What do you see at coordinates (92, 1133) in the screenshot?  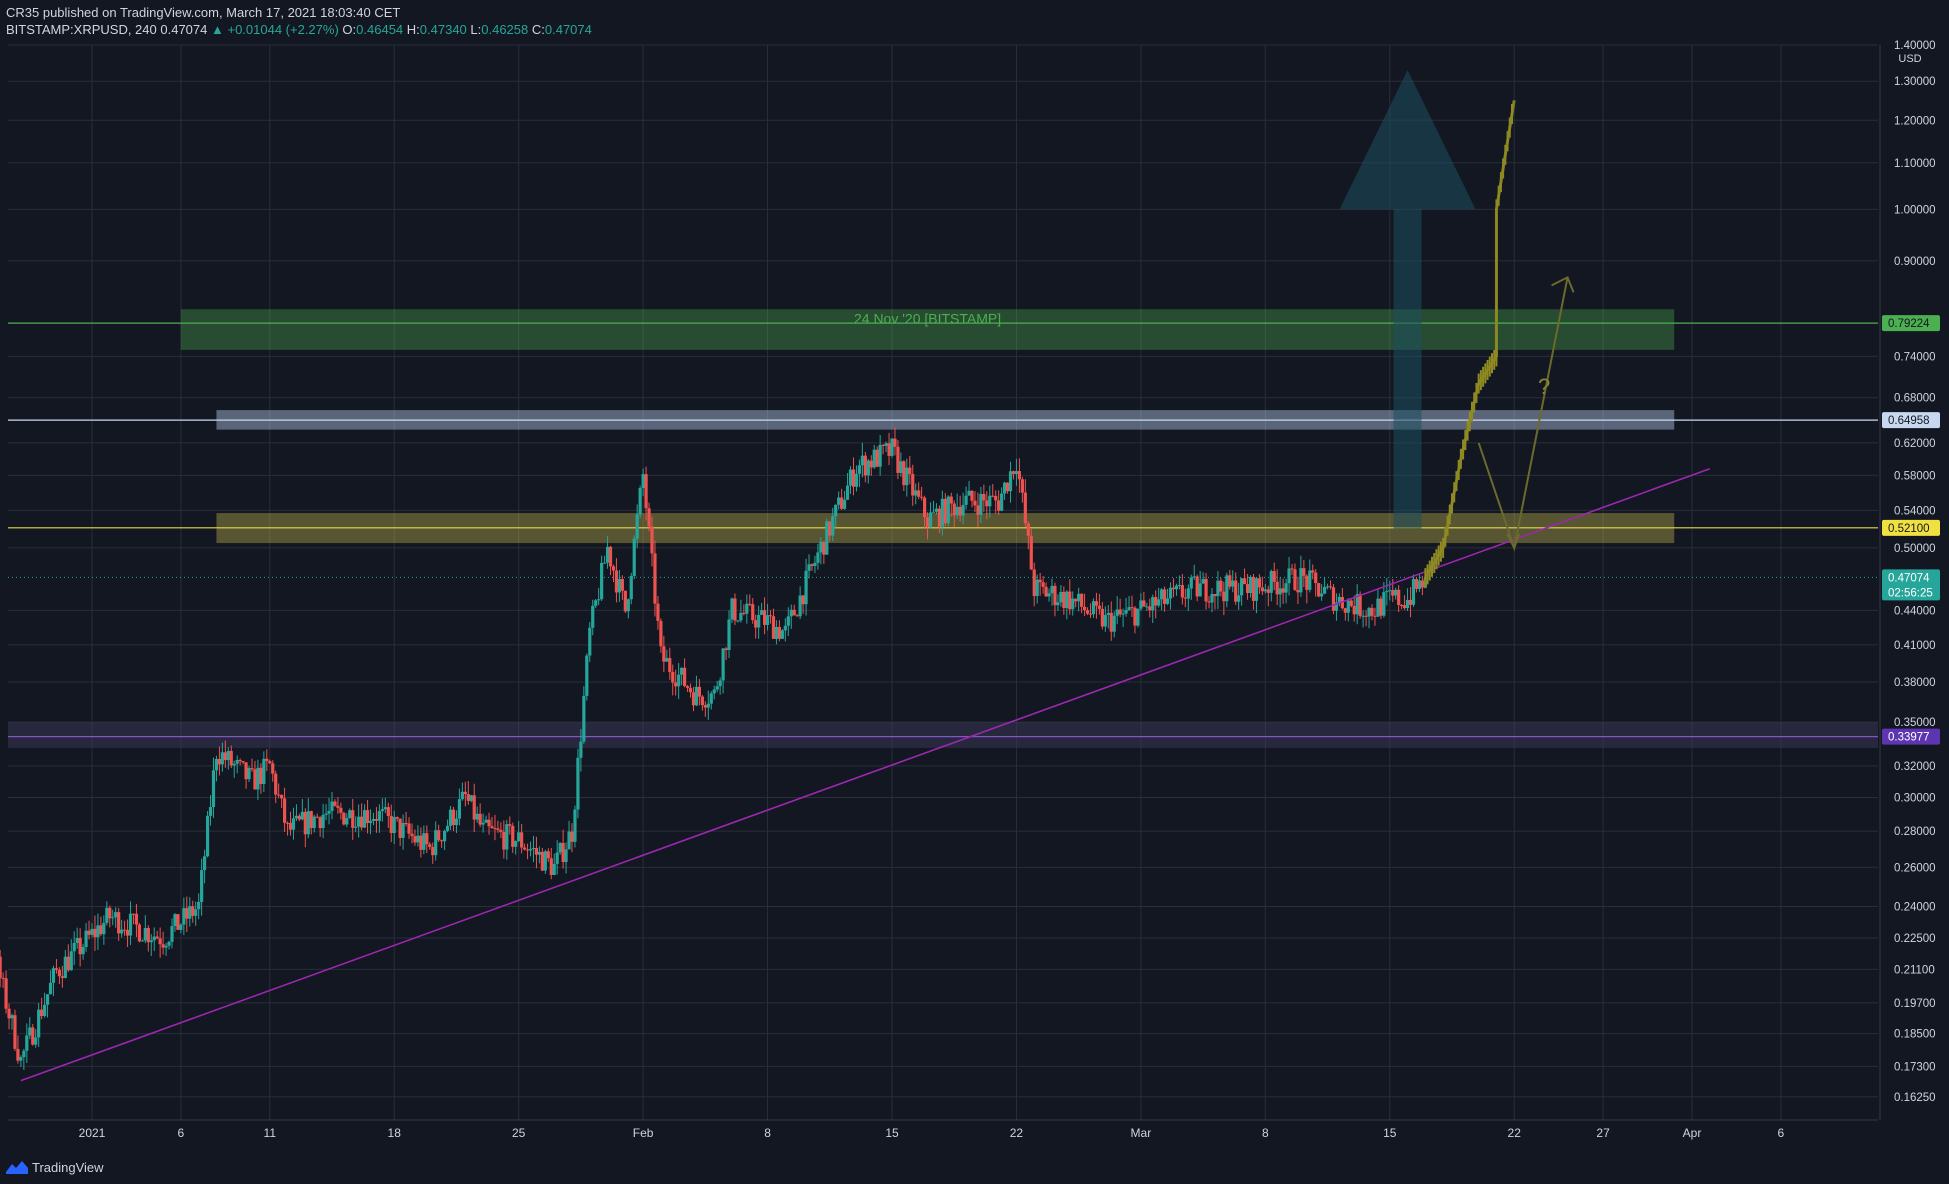 I see `x-tick-label: 2021` at bounding box center [92, 1133].